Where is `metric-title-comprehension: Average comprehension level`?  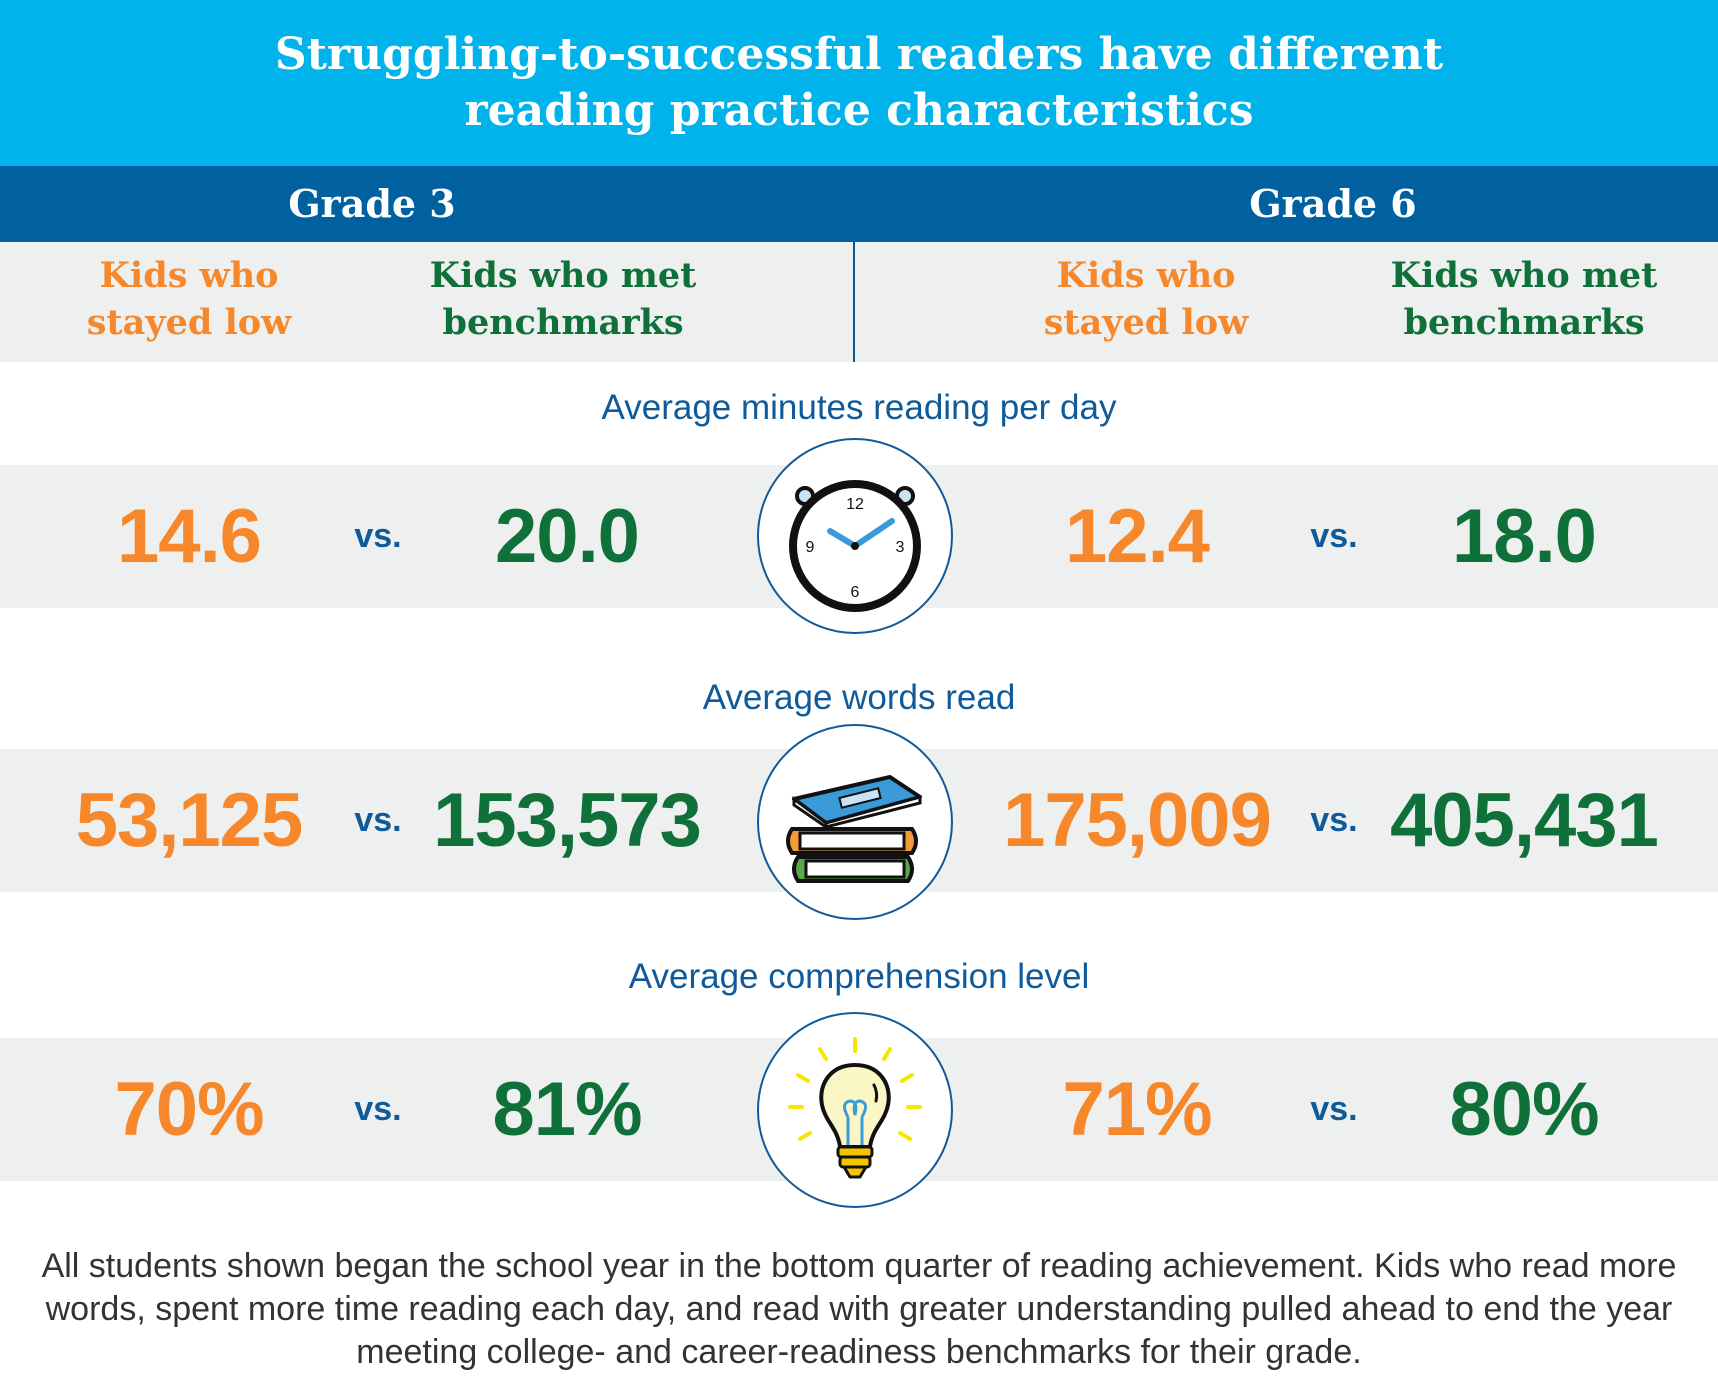 metric-title-comprehension: Average comprehension level is located at coordinates (859, 976).